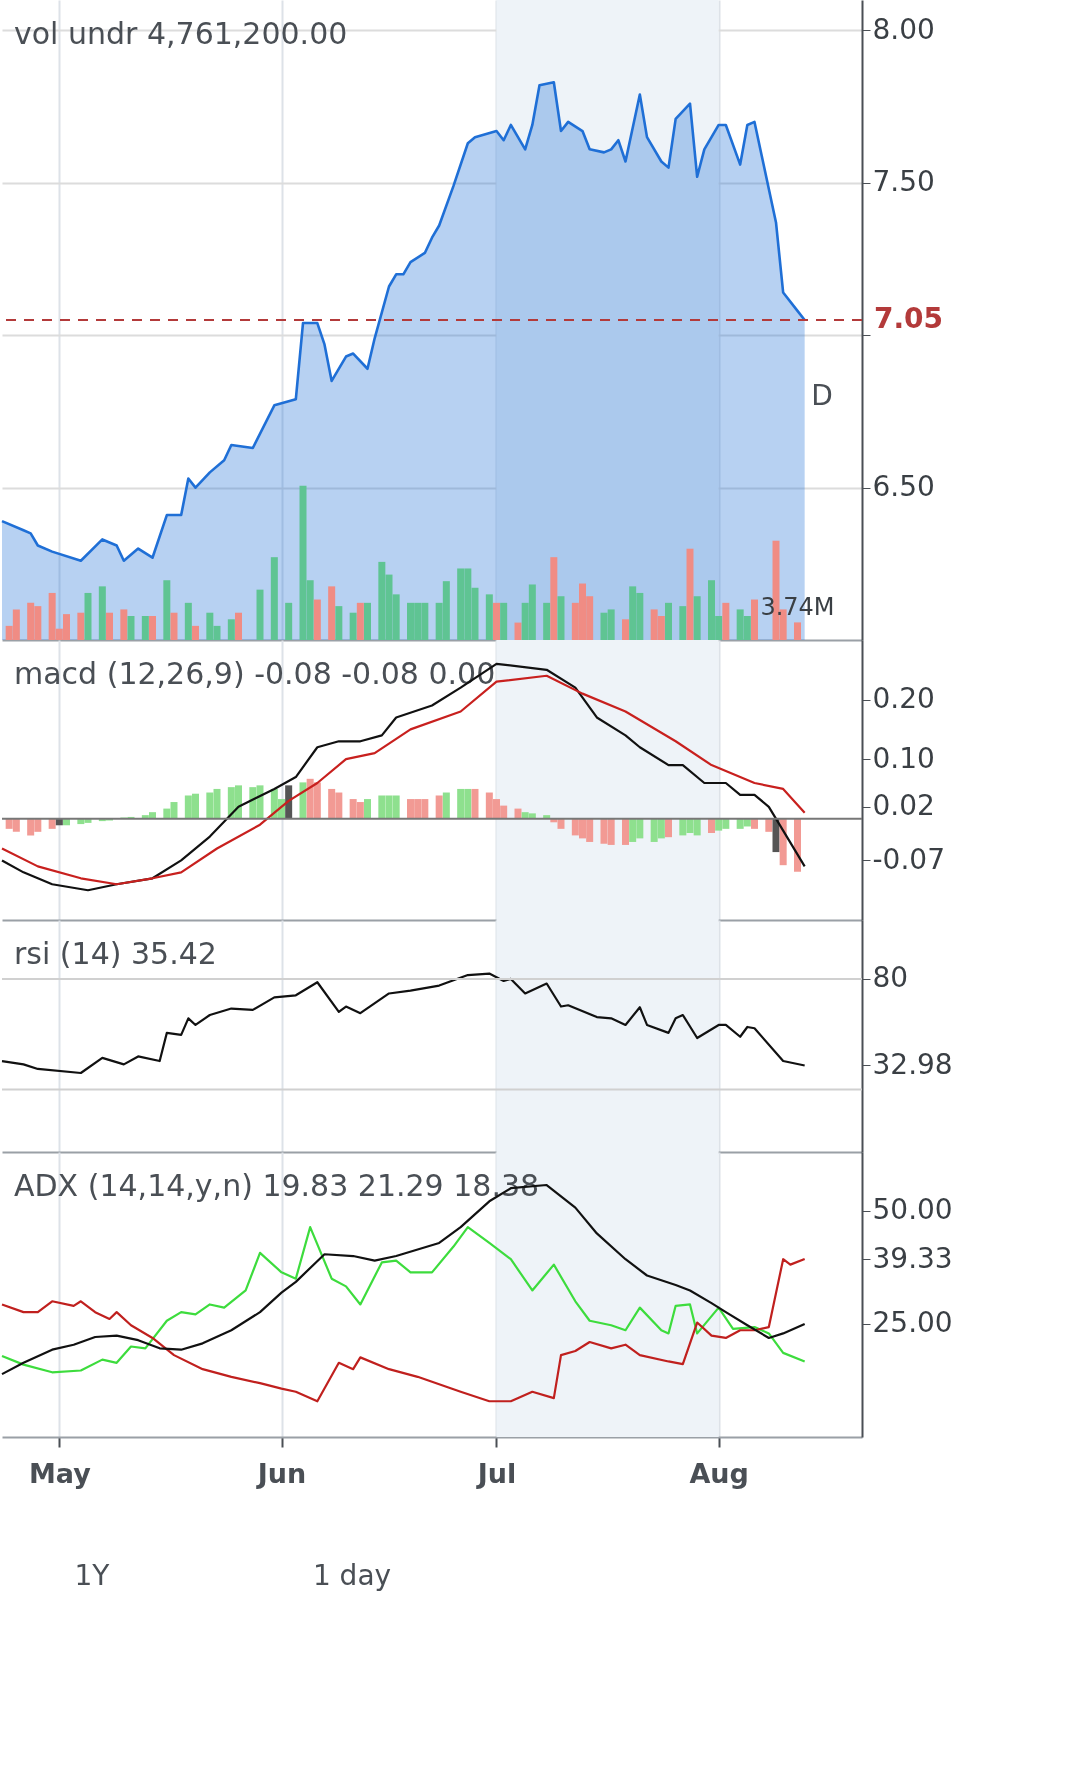 This screenshot has width=1080, height=1766. Describe the element at coordinates (92, 1575) in the screenshot. I see `text: 1Y` at that location.